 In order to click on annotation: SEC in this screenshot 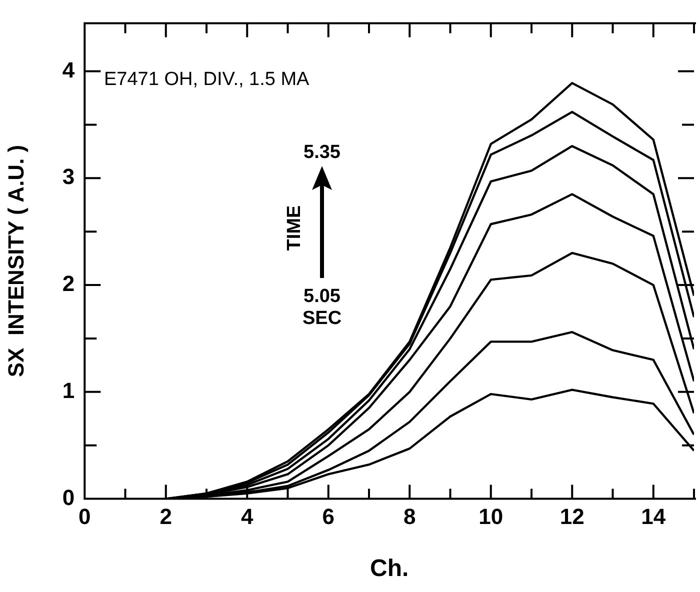, I will do `click(322, 318)`.